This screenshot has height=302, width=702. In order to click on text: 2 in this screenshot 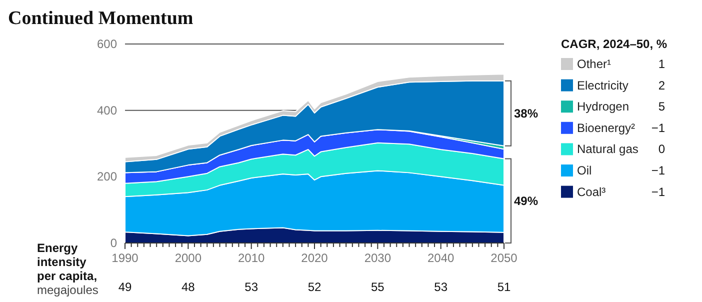, I will do `click(662, 85)`.